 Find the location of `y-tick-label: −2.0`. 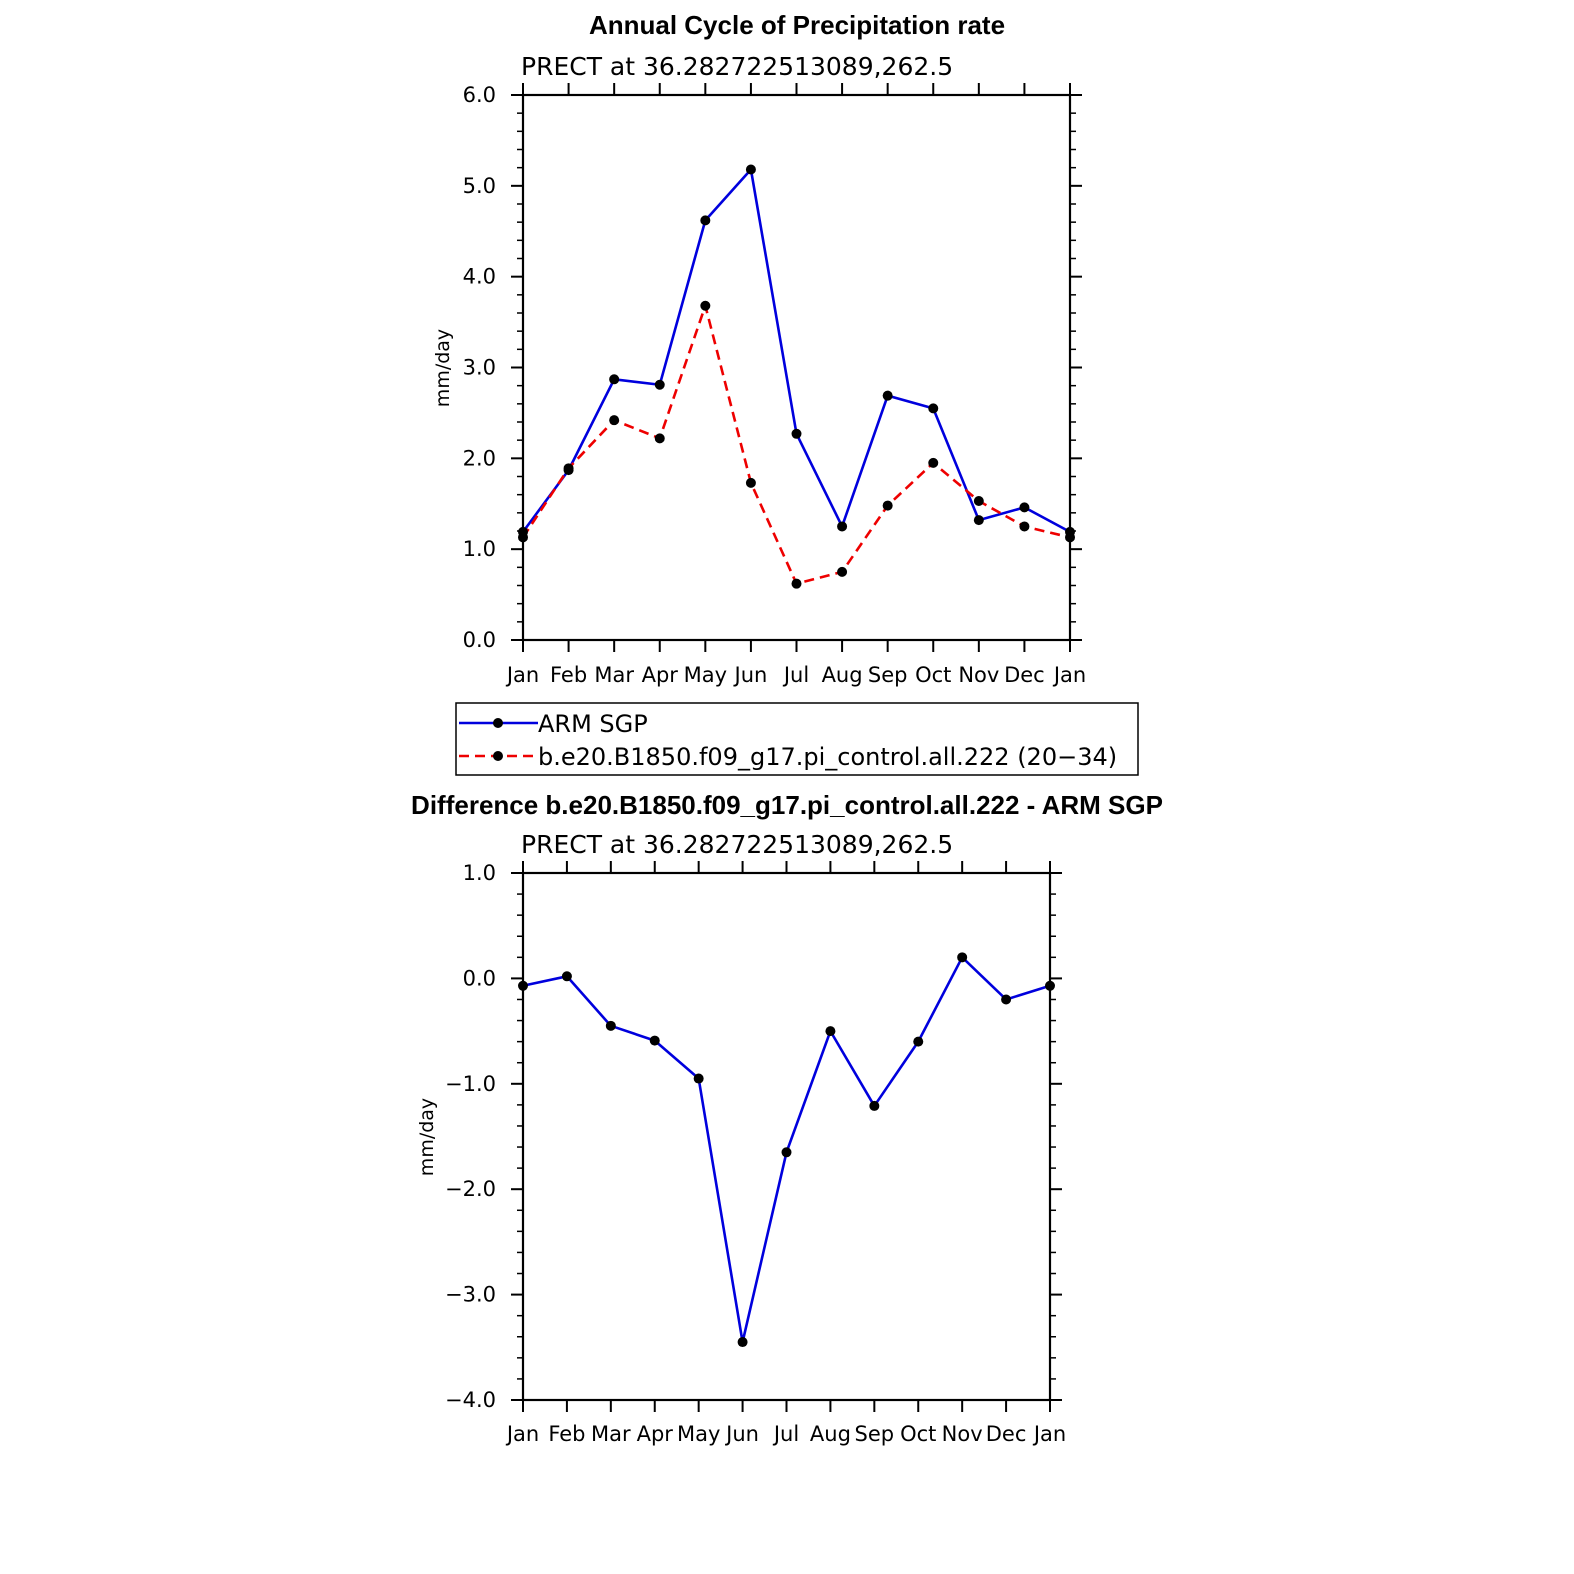

y-tick-label: −2.0 is located at coordinates (470, 1189).